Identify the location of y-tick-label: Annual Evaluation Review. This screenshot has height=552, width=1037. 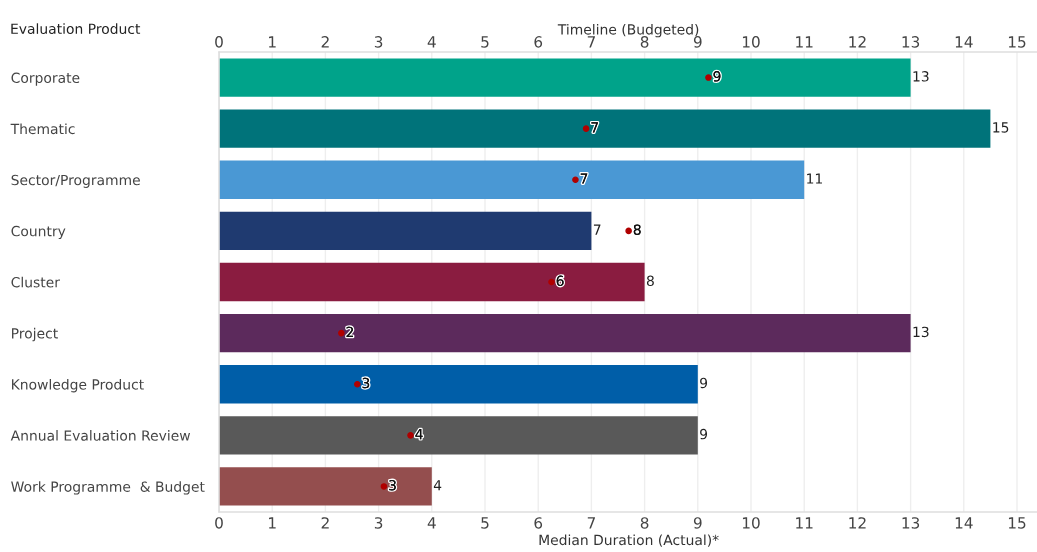
(100, 435).